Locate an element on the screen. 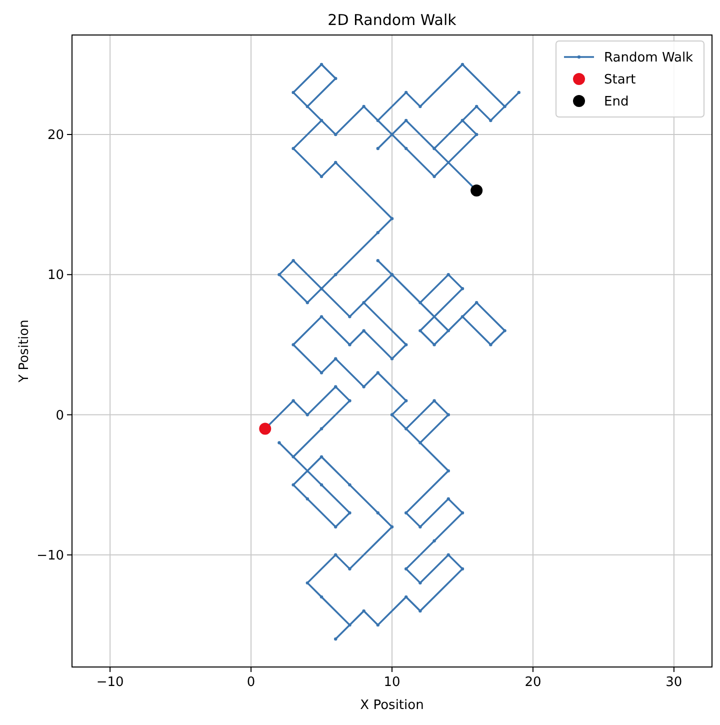  y-axis-title: Y Position is located at coordinates (24, 352).